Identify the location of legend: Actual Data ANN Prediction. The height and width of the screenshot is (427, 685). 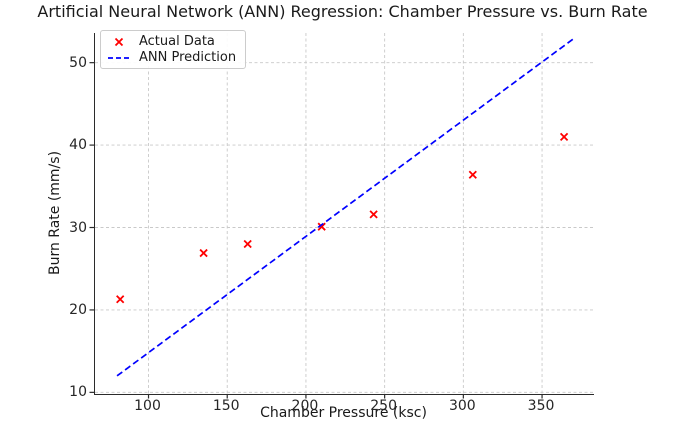
(173, 49).